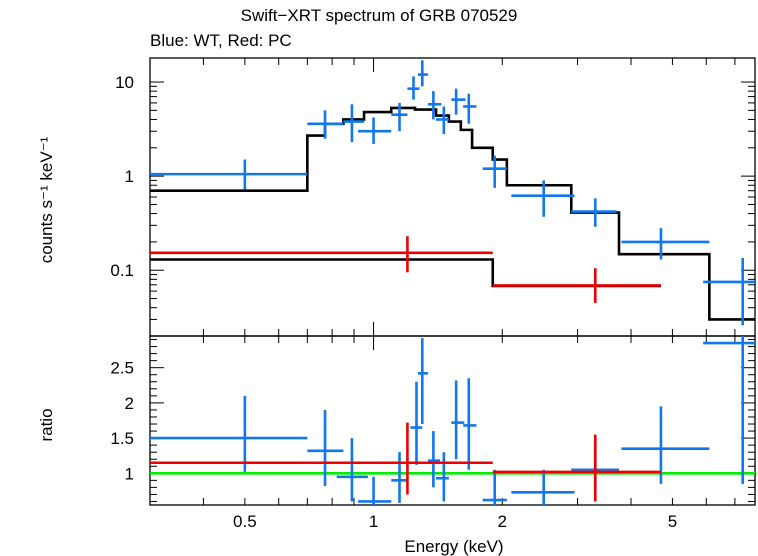 The height and width of the screenshot is (556, 758). I want to click on x-tick-label: 2, so click(502, 521).